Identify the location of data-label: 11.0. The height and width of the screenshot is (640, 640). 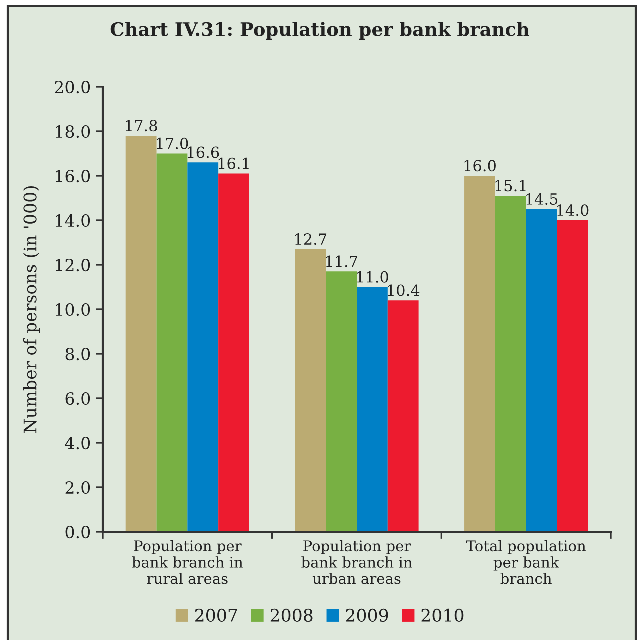
(372, 277).